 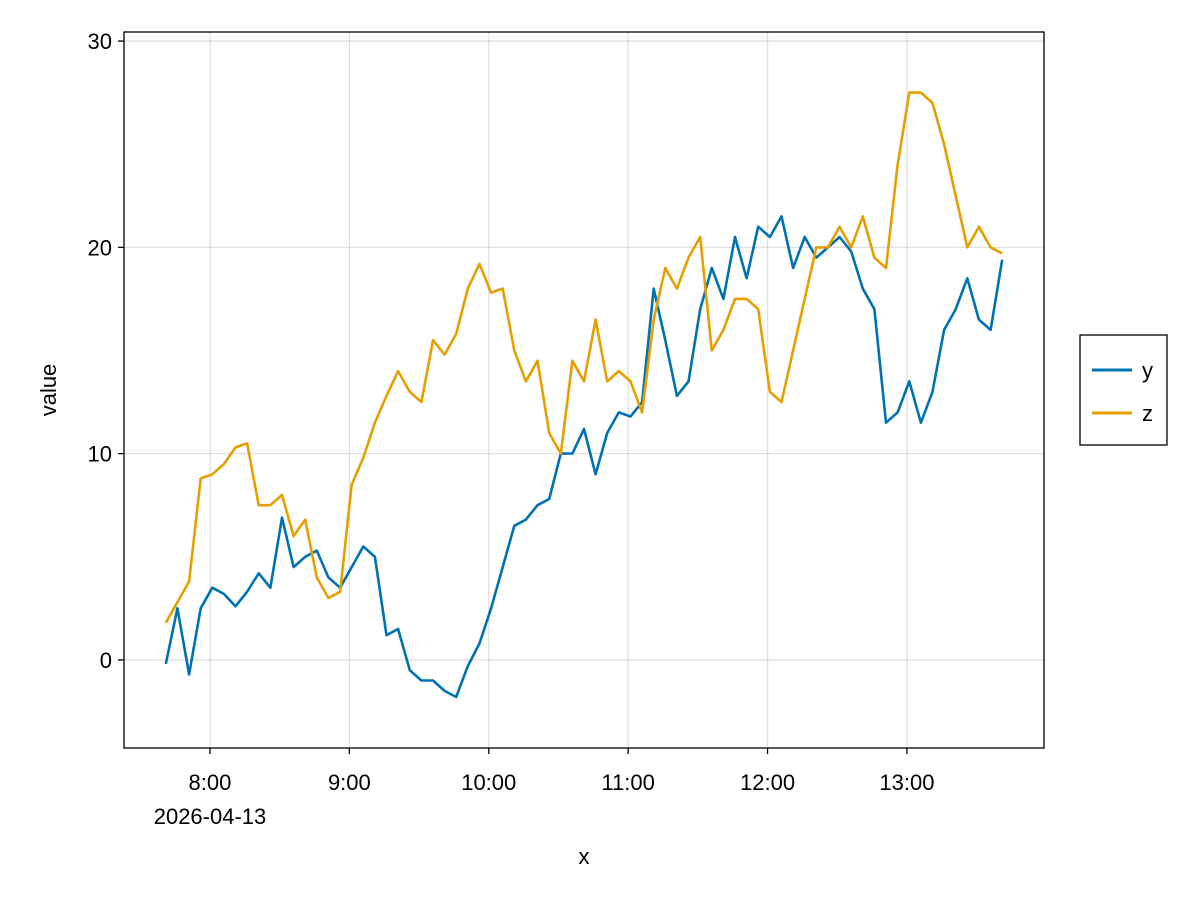 I want to click on x-tick-label: 8:00, so click(x=210, y=782).